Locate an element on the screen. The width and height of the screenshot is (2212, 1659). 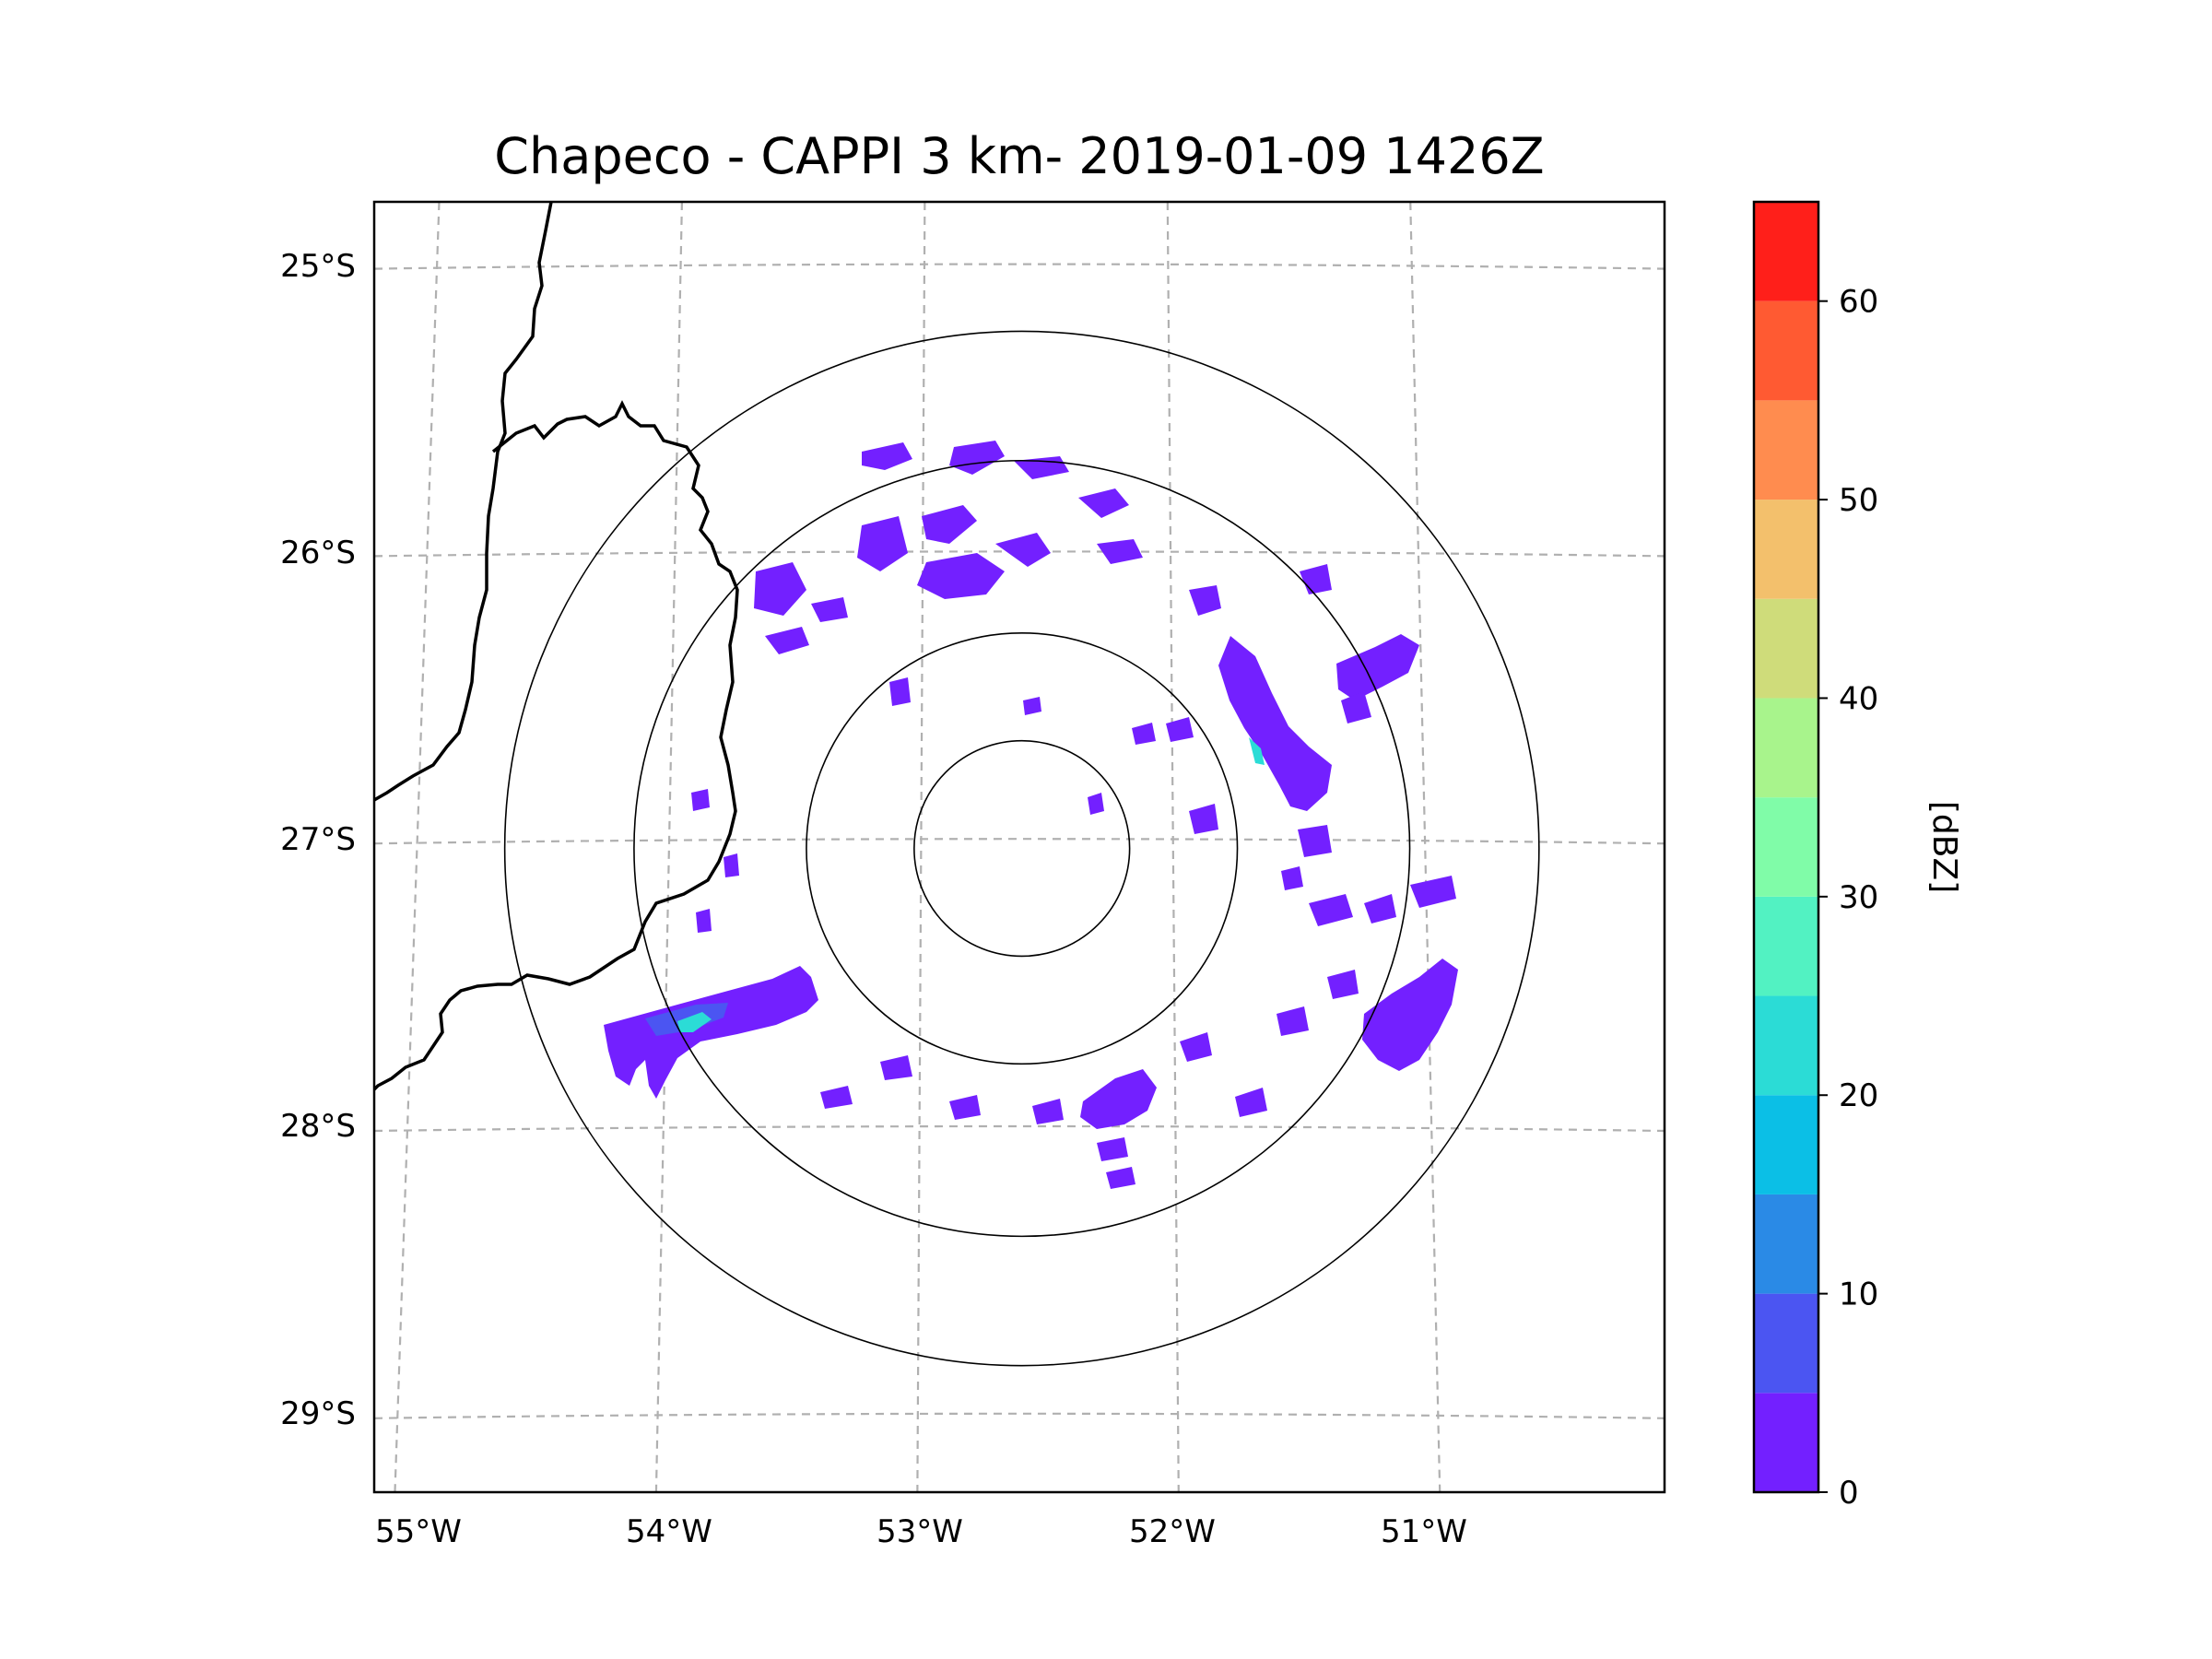
echo-band-southwest is located at coordinates (711, 1032).